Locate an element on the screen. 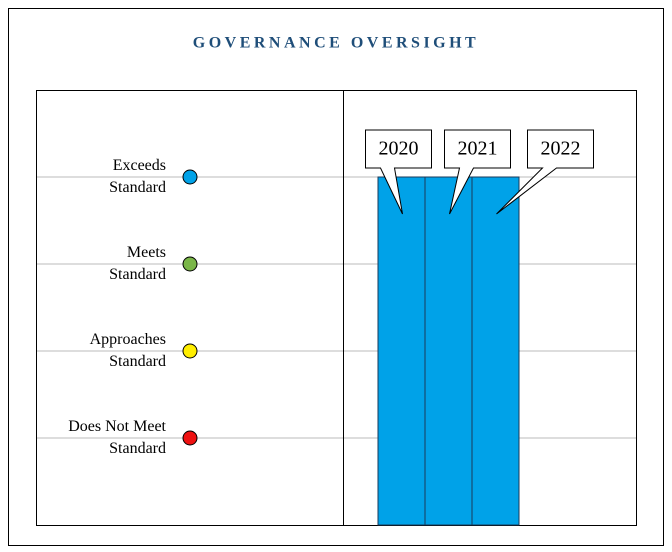 Image resolution: width=672 pixels, height=552 pixels. callout-label: 2022 is located at coordinates (561, 149).